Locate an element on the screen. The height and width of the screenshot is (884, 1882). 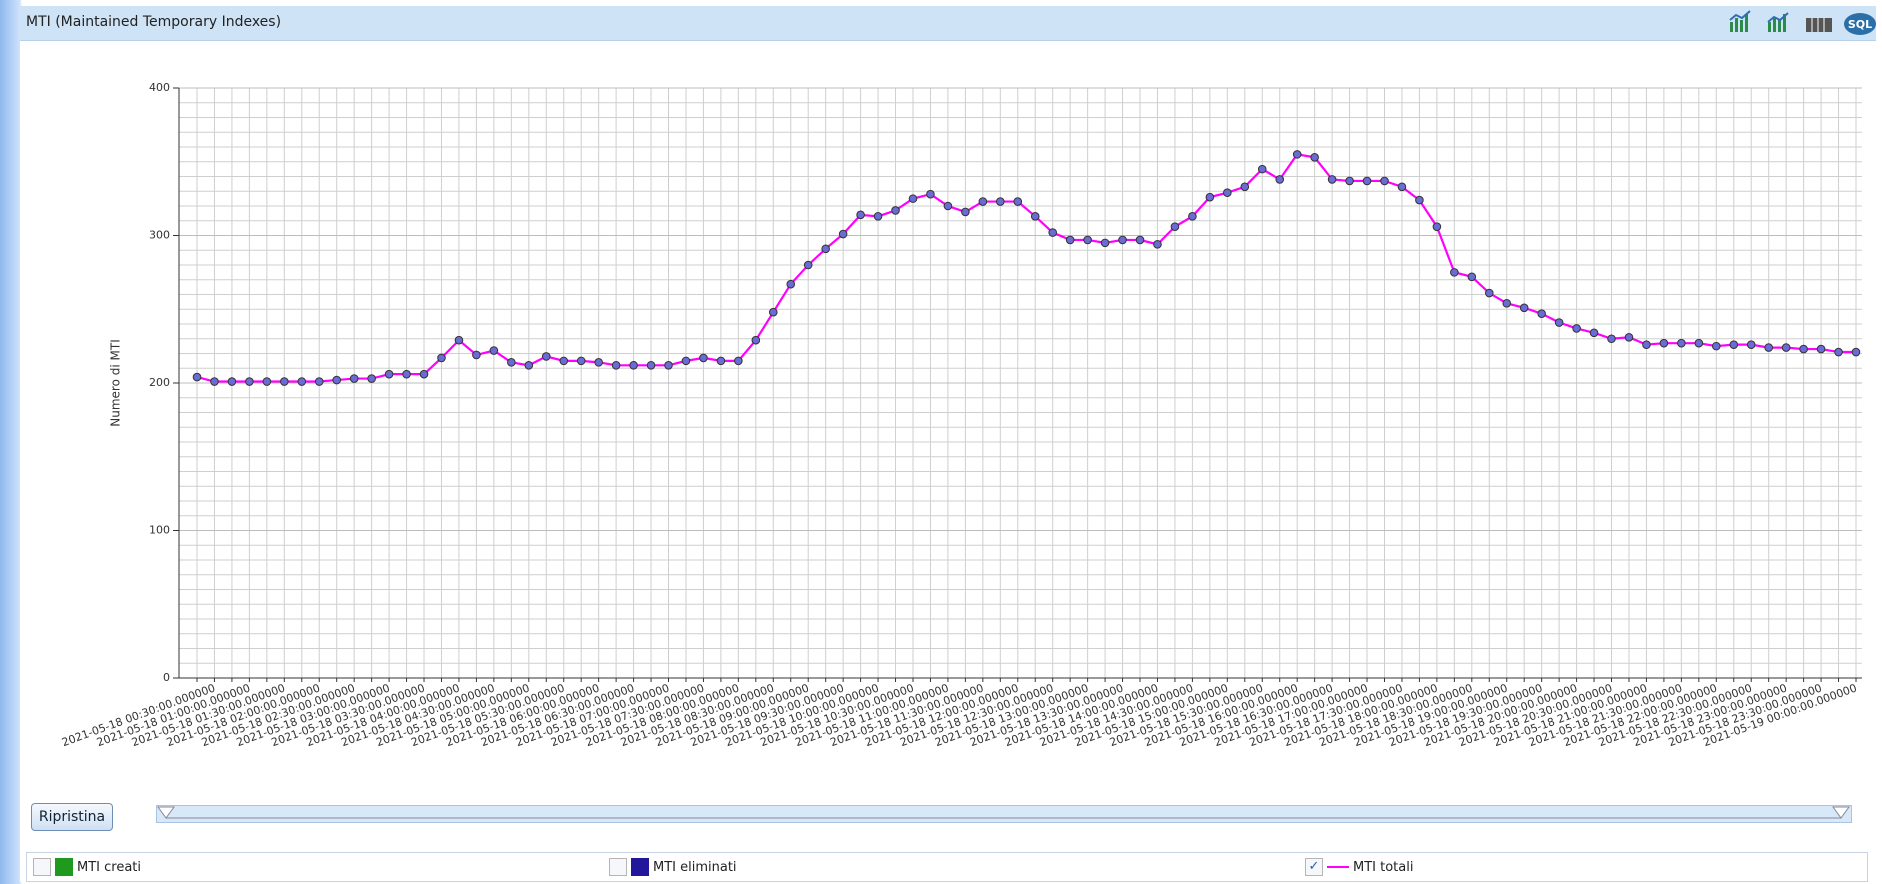
slider-left-handle is located at coordinates (166, 812).